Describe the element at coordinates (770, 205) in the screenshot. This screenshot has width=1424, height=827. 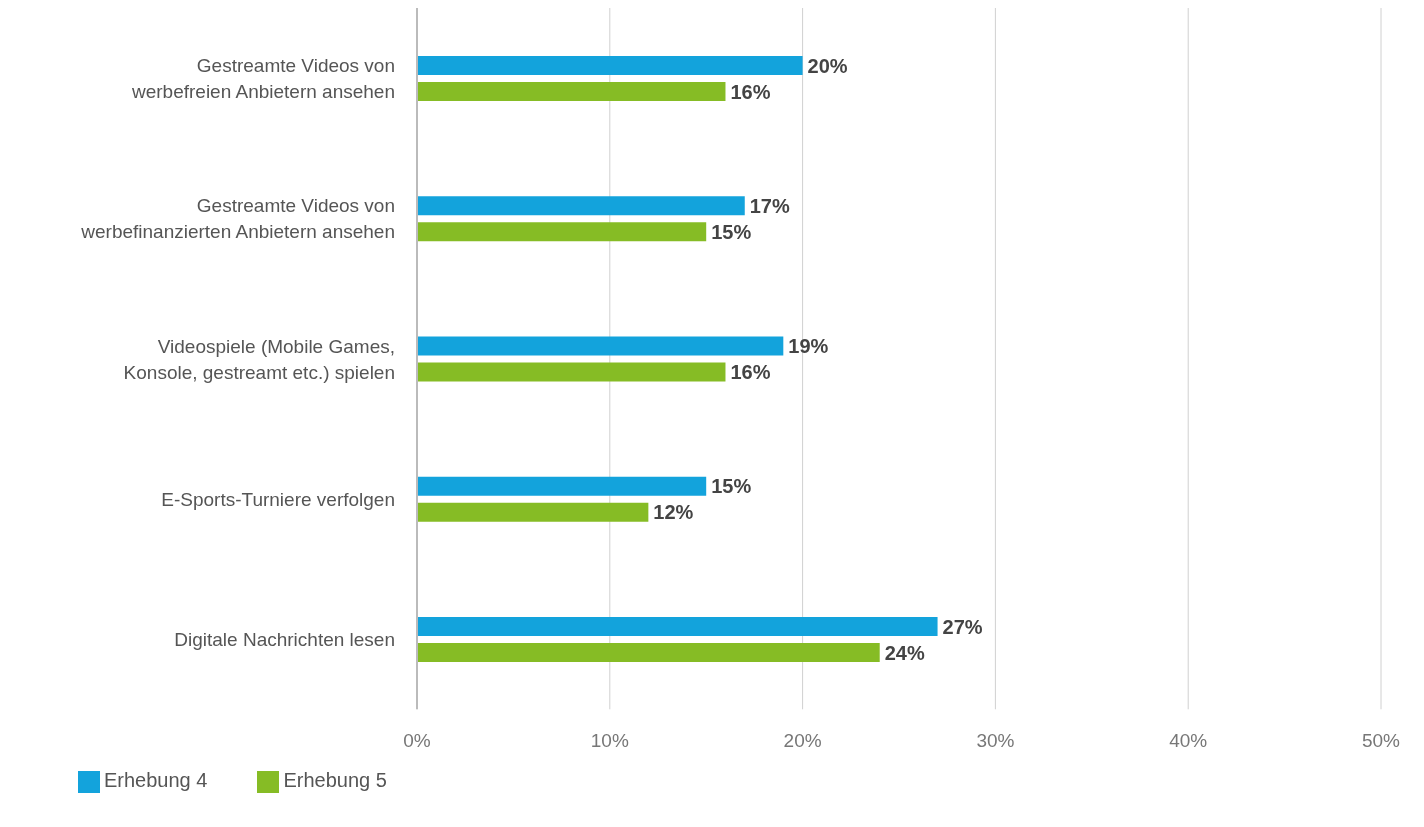
I see `data-label: 17%` at that location.